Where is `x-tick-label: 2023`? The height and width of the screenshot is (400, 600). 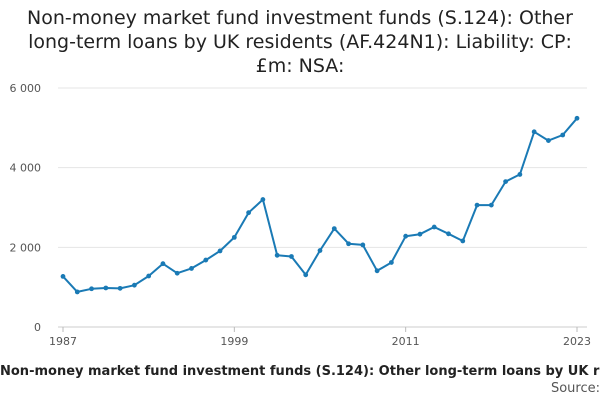 x-tick-label: 2023 is located at coordinates (577, 341).